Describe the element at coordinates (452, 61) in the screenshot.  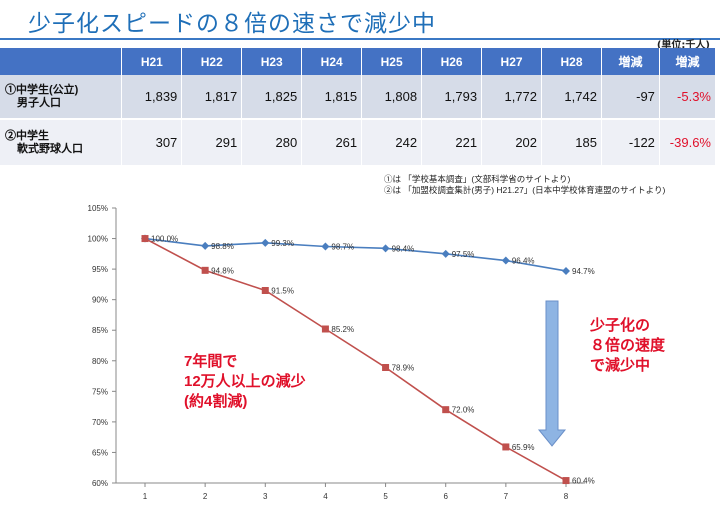
I see `table-header-cell: H26` at that location.